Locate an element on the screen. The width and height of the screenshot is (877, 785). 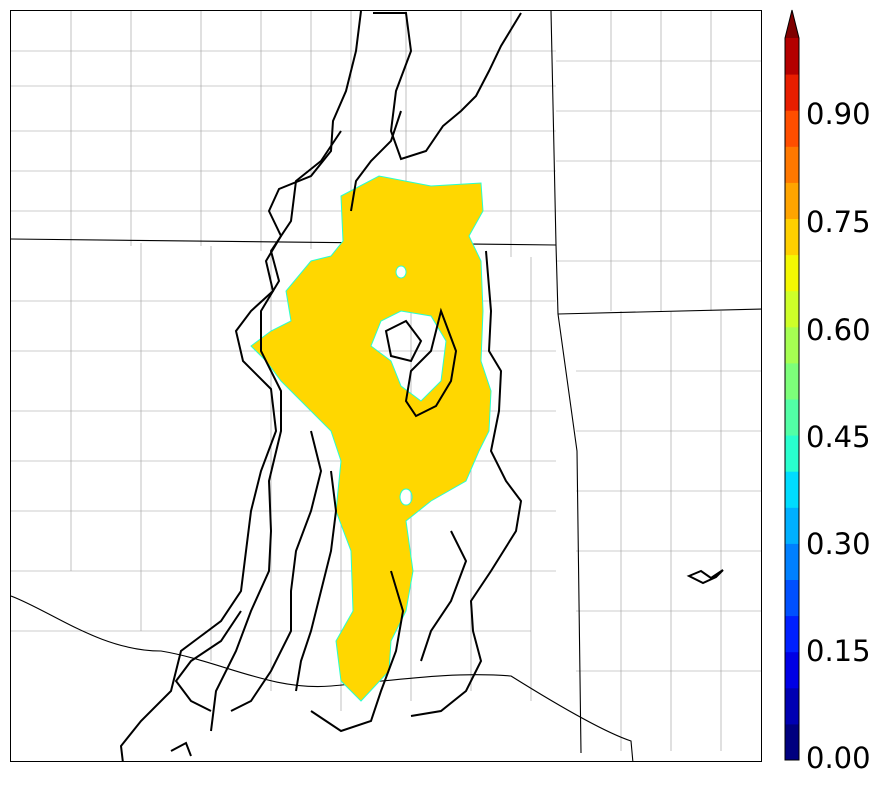
colorbar is located at coordinates (792, 385).